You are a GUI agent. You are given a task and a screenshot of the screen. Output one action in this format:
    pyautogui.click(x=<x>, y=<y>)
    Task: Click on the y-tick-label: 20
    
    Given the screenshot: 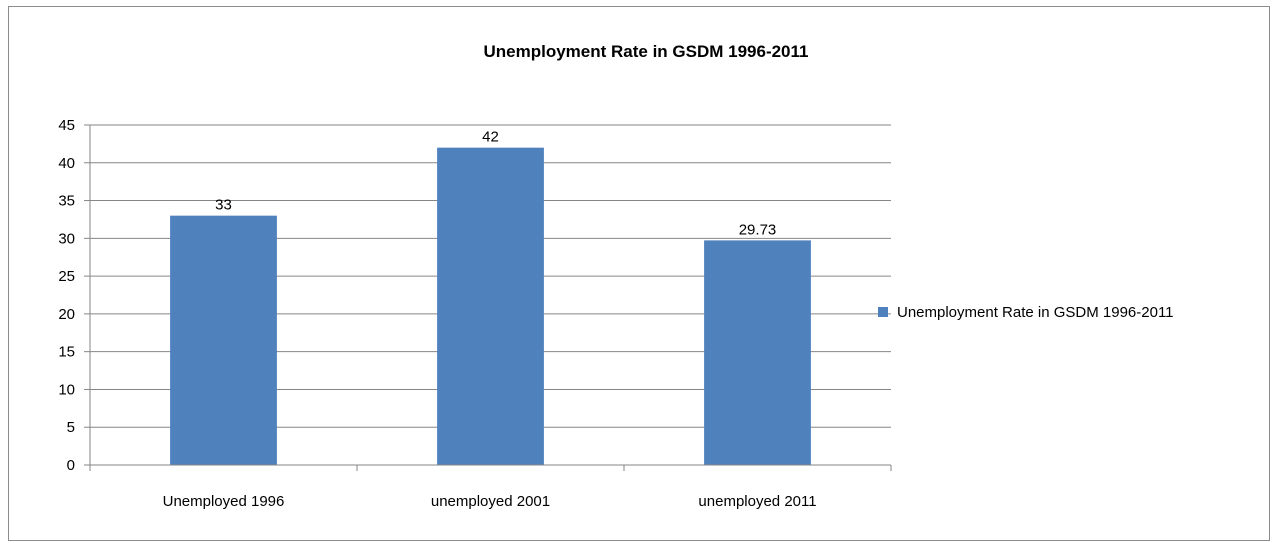 What is the action you would take?
    pyautogui.click(x=66, y=314)
    